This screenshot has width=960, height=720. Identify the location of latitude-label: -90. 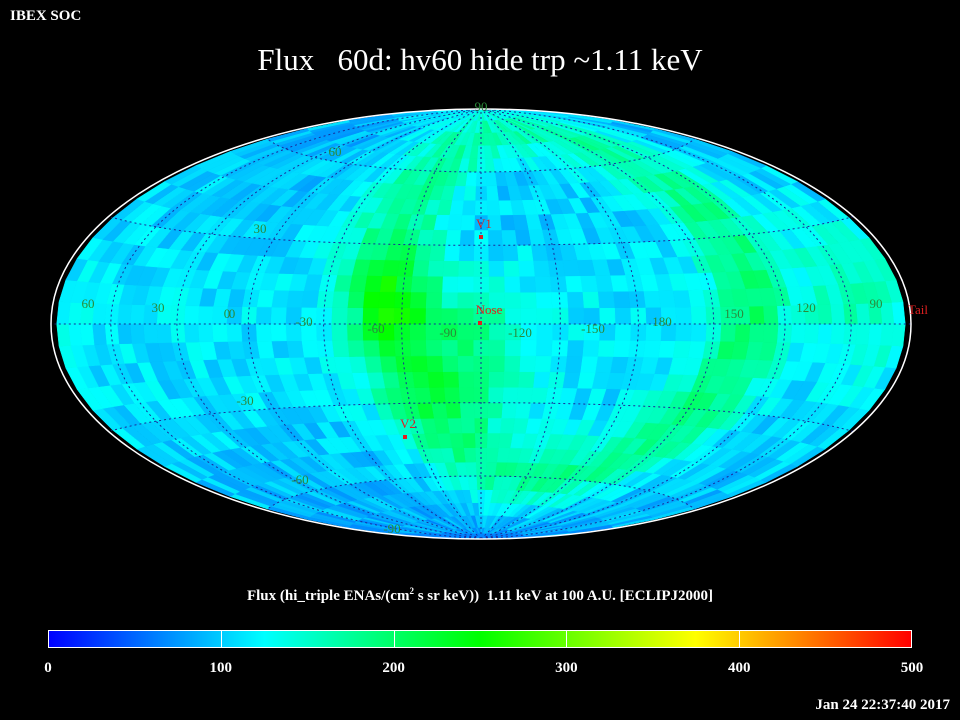
(391, 528).